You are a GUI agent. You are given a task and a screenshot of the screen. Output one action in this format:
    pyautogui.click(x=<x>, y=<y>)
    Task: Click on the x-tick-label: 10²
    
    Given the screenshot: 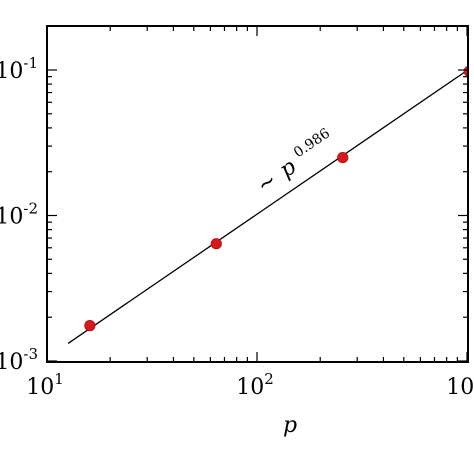 What is the action you would take?
    pyautogui.click(x=255, y=385)
    